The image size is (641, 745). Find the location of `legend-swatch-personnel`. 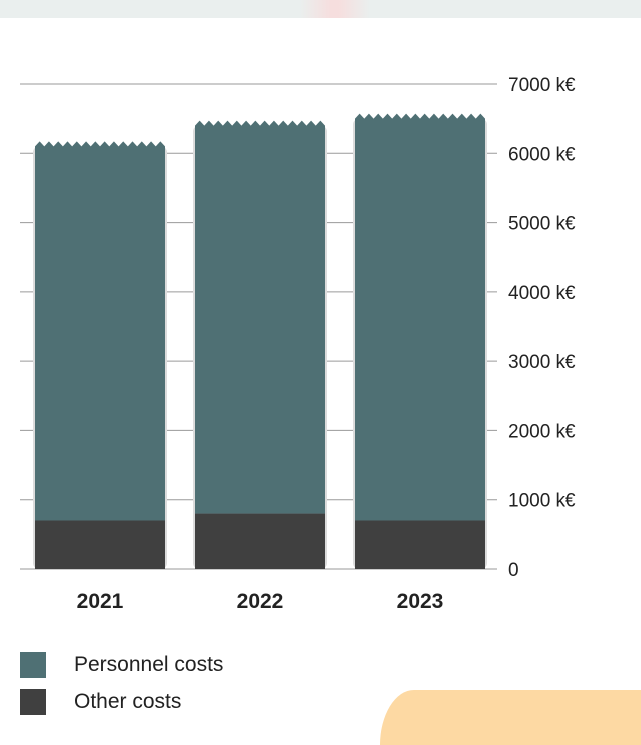

legend-swatch-personnel is located at coordinates (33, 665).